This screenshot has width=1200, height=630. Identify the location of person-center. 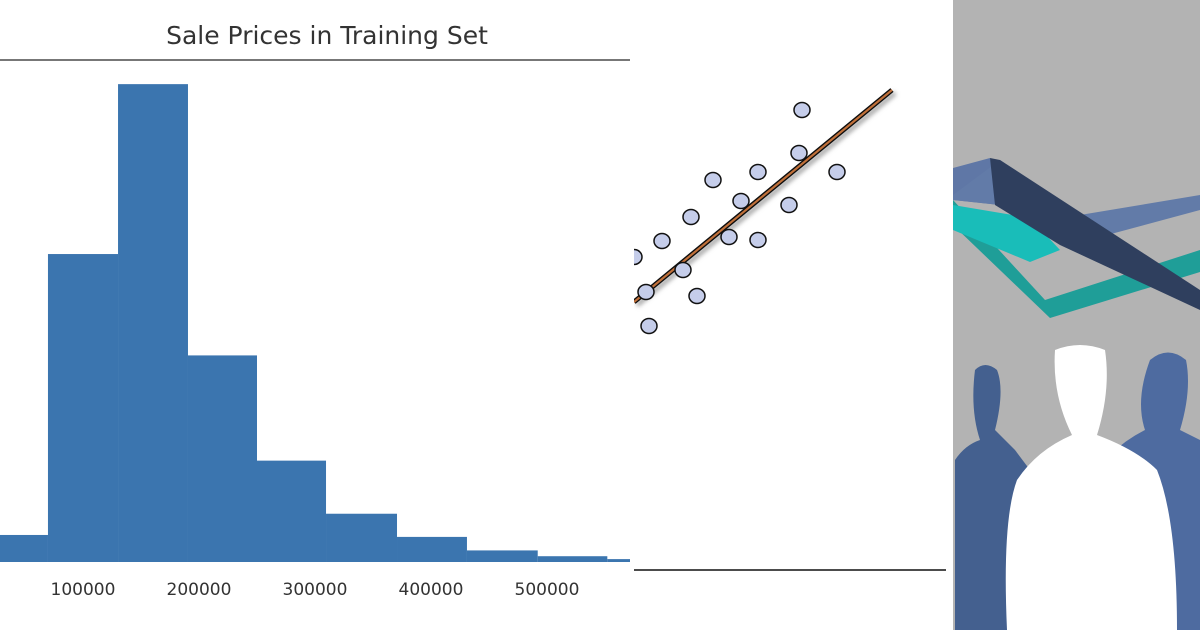
(1091, 487).